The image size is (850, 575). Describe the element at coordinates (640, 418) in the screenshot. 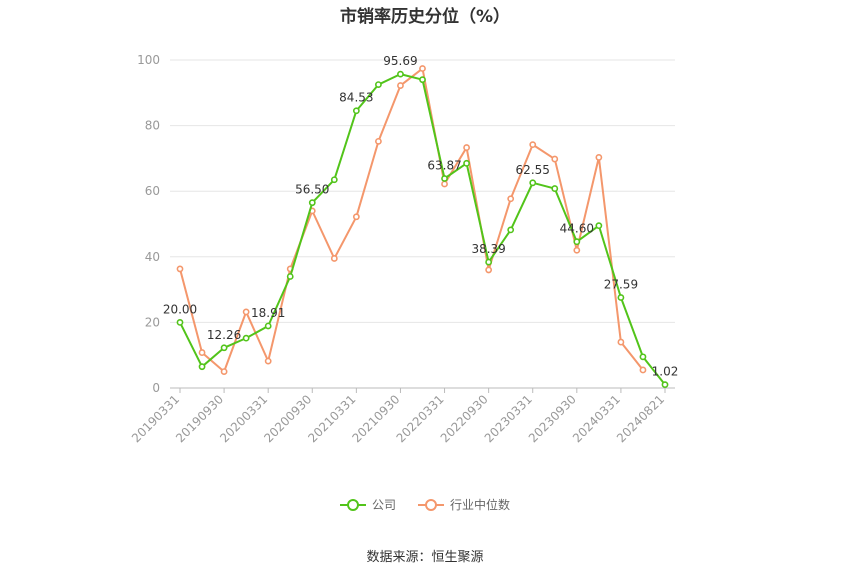

I see `x-tick-label: 20240821` at that location.